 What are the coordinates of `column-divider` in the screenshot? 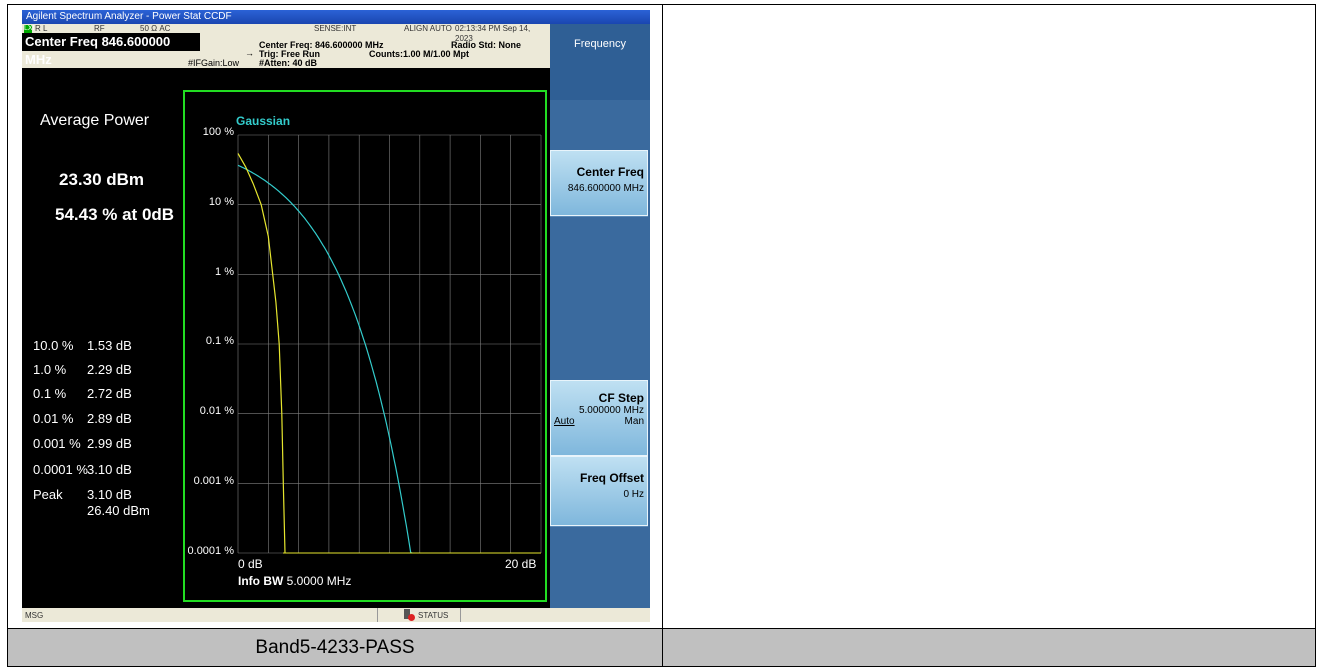 It's located at (662, 335).